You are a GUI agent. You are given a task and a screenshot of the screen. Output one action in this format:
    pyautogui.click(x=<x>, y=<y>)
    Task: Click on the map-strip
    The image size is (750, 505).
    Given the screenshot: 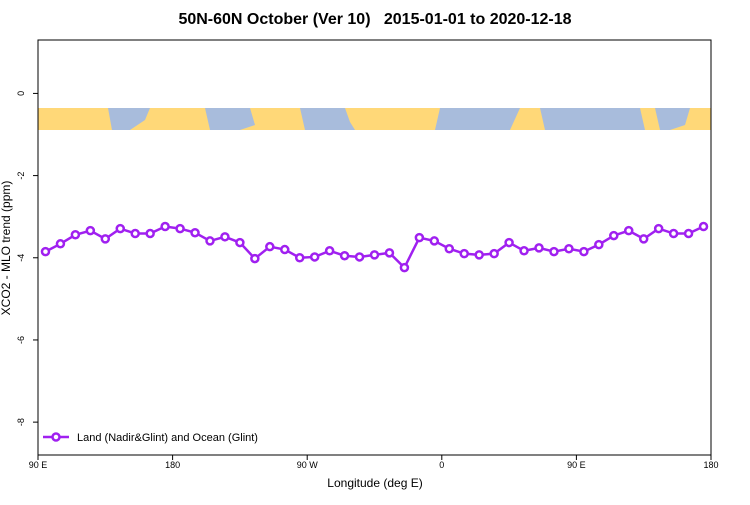 What is the action you would take?
    pyautogui.click(x=374, y=119)
    